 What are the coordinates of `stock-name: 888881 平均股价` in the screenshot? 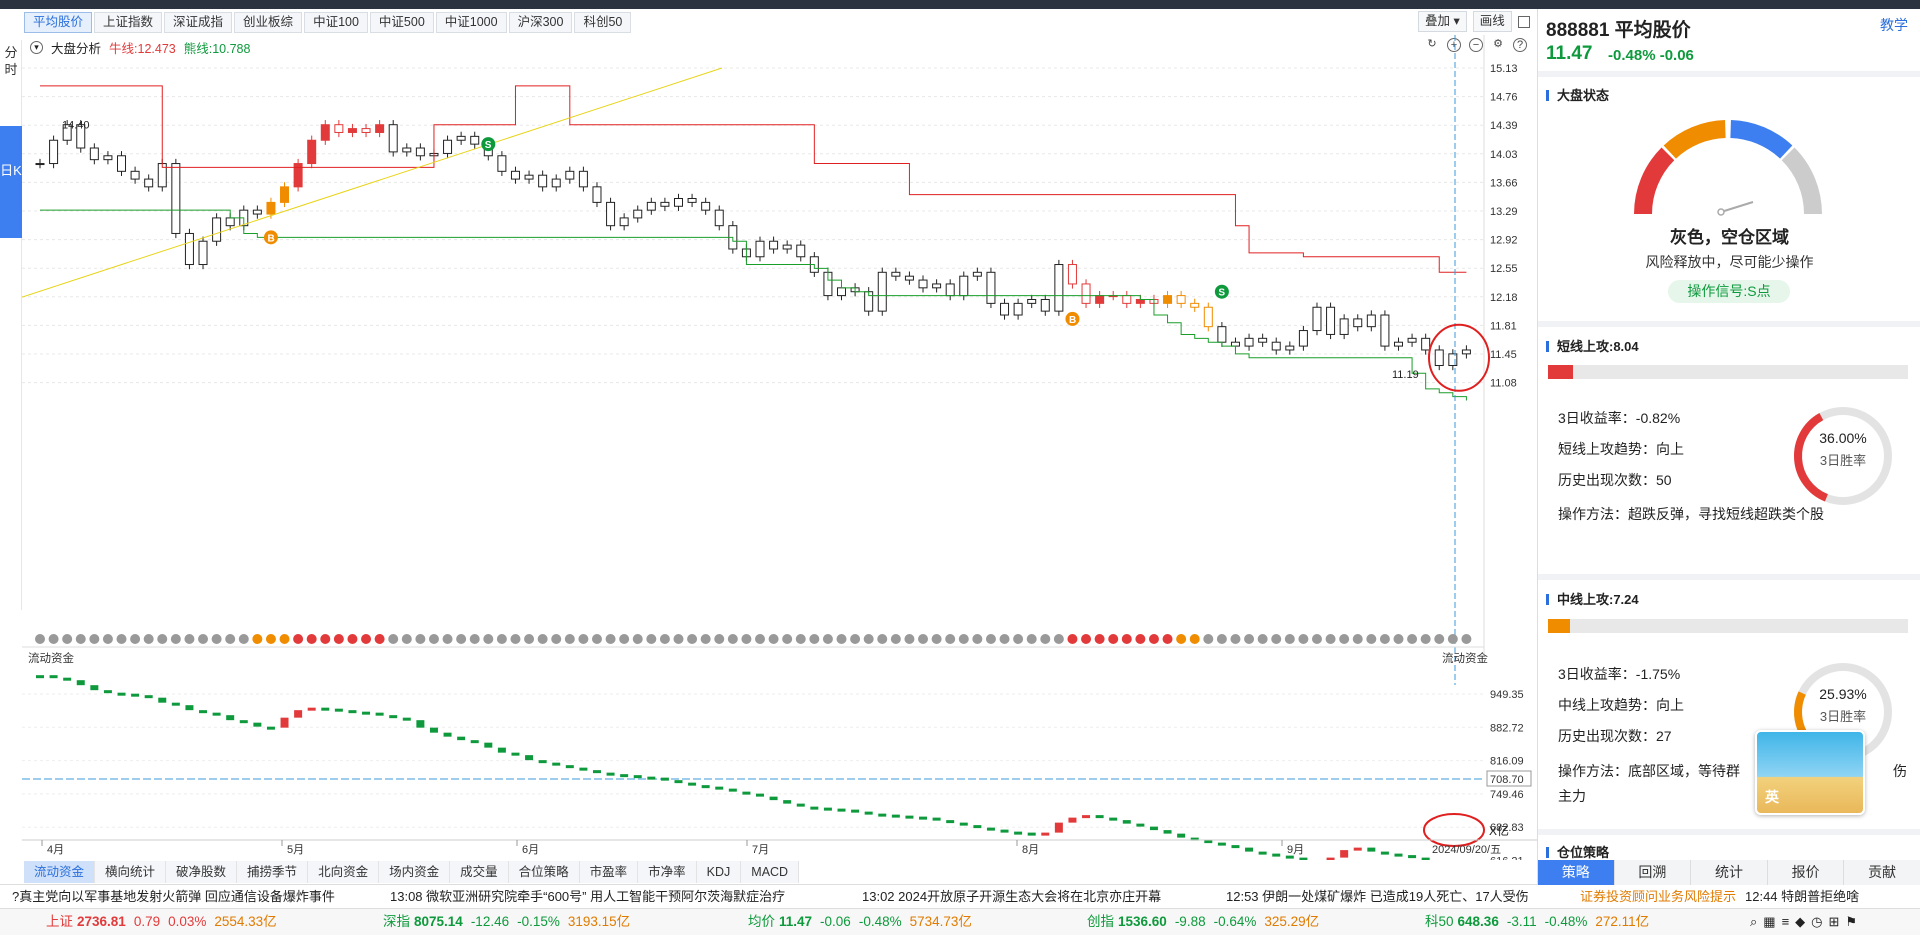 It's located at (1618, 30).